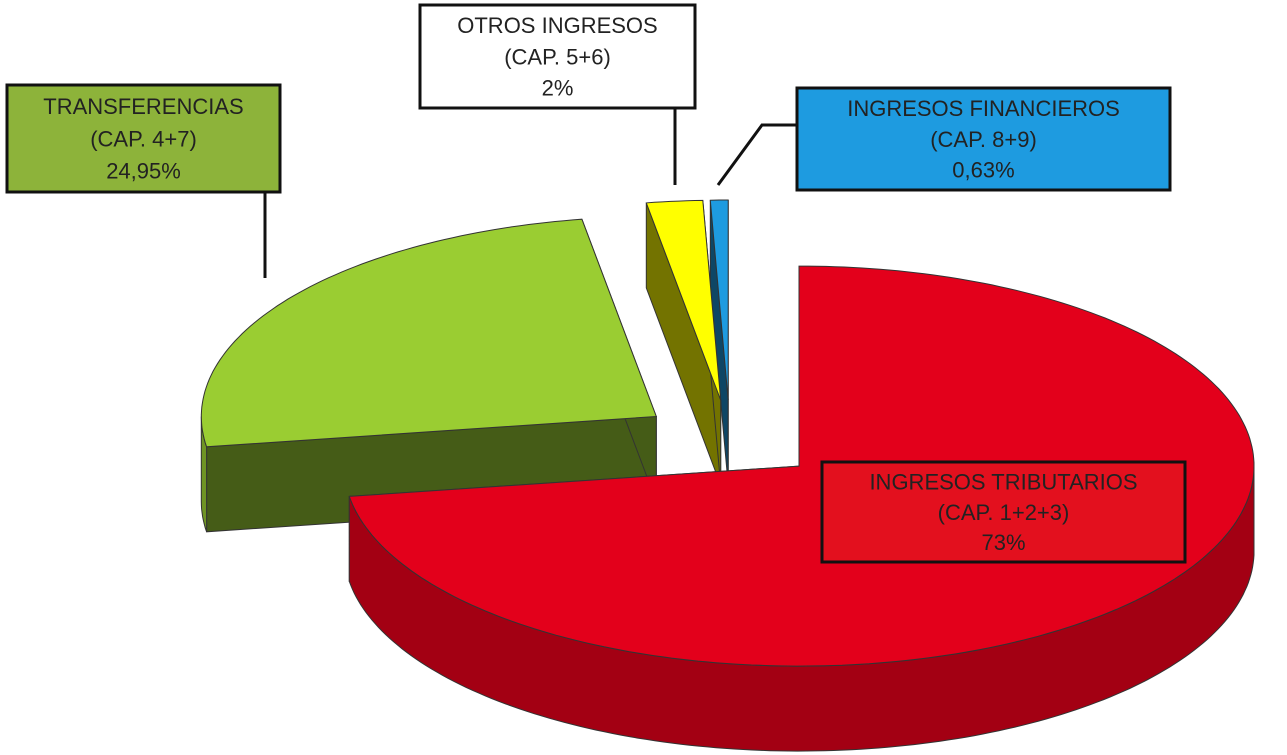 This screenshot has height=755, width=1287. Describe the element at coordinates (557, 25) in the screenshot. I see `slice-label: OTROS INGRESOS` at that location.